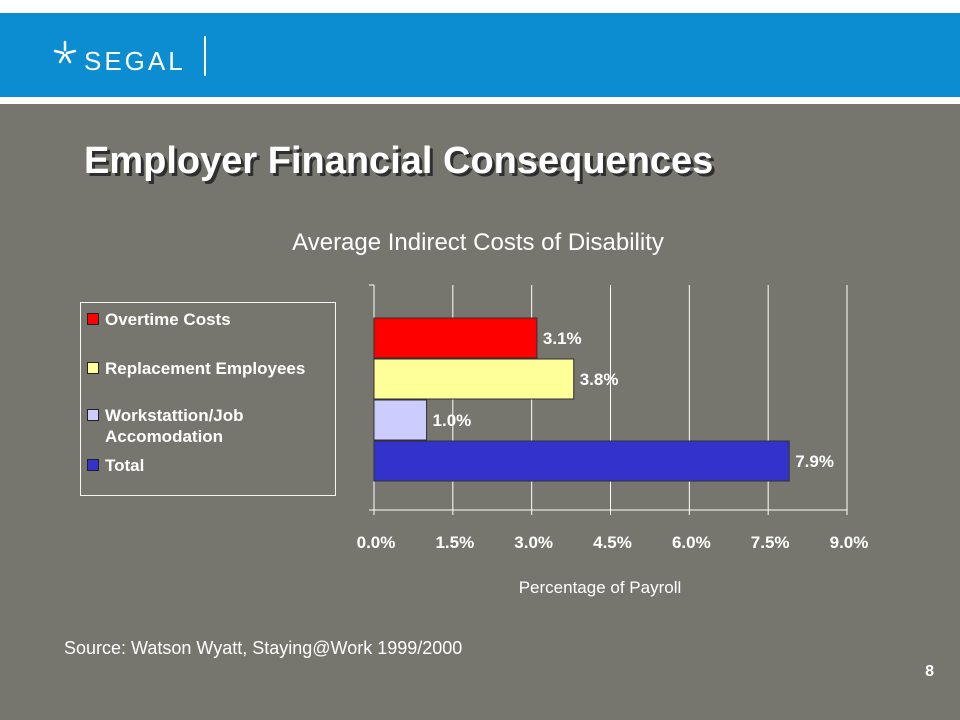 The image size is (960, 720). I want to click on logo-text: SEGAL, so click(135, 61).